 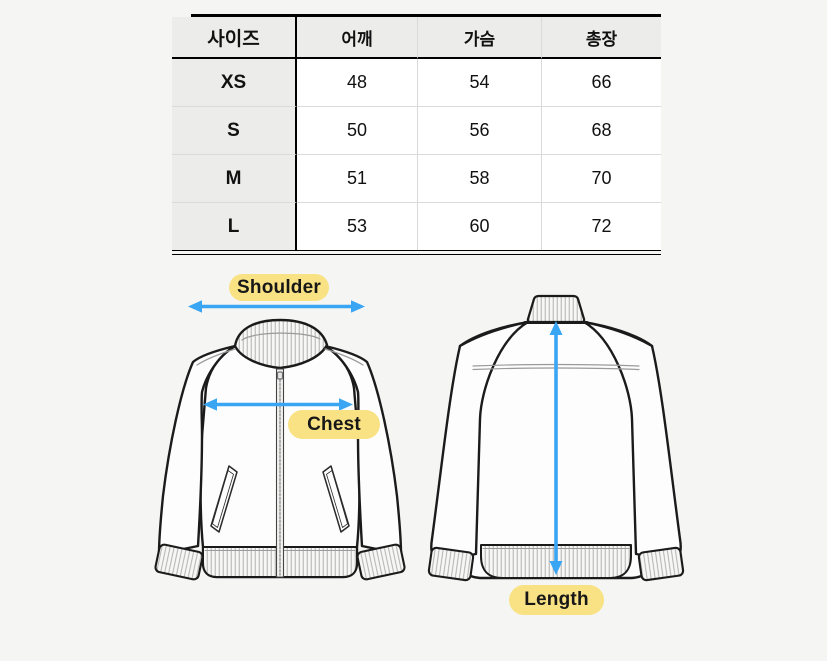 I want to click on table-bottom-border, so click(x=416, y=252).